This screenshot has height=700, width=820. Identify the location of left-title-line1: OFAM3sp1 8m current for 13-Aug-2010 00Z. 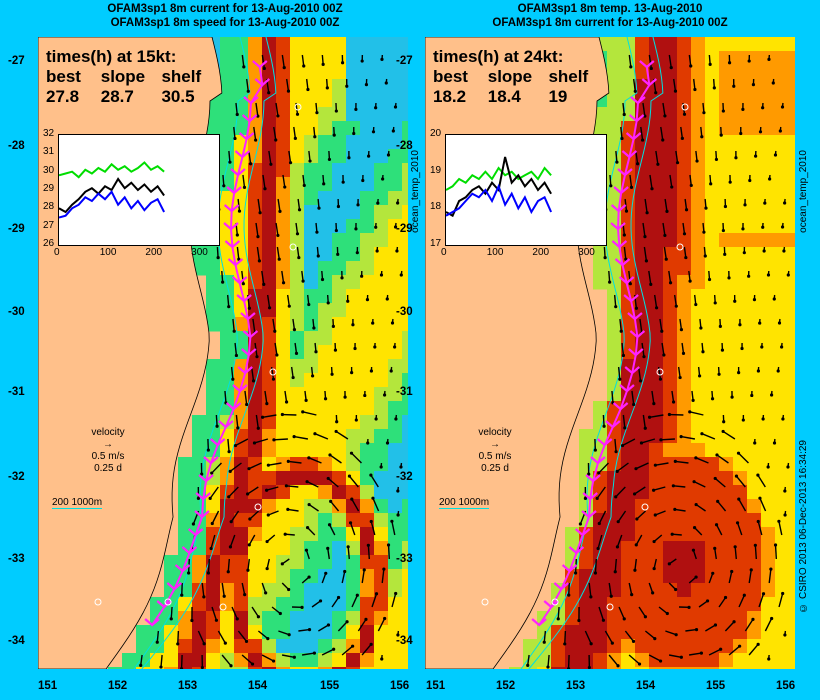
(225, 9).